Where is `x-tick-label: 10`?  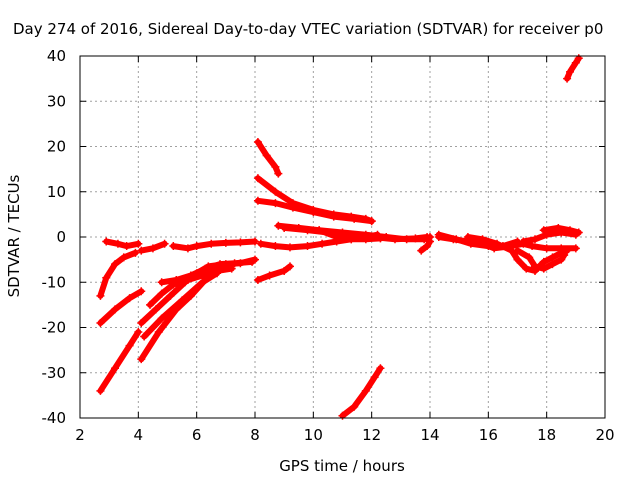
x-tick-label: 10 is located at coordinates (313, 435).